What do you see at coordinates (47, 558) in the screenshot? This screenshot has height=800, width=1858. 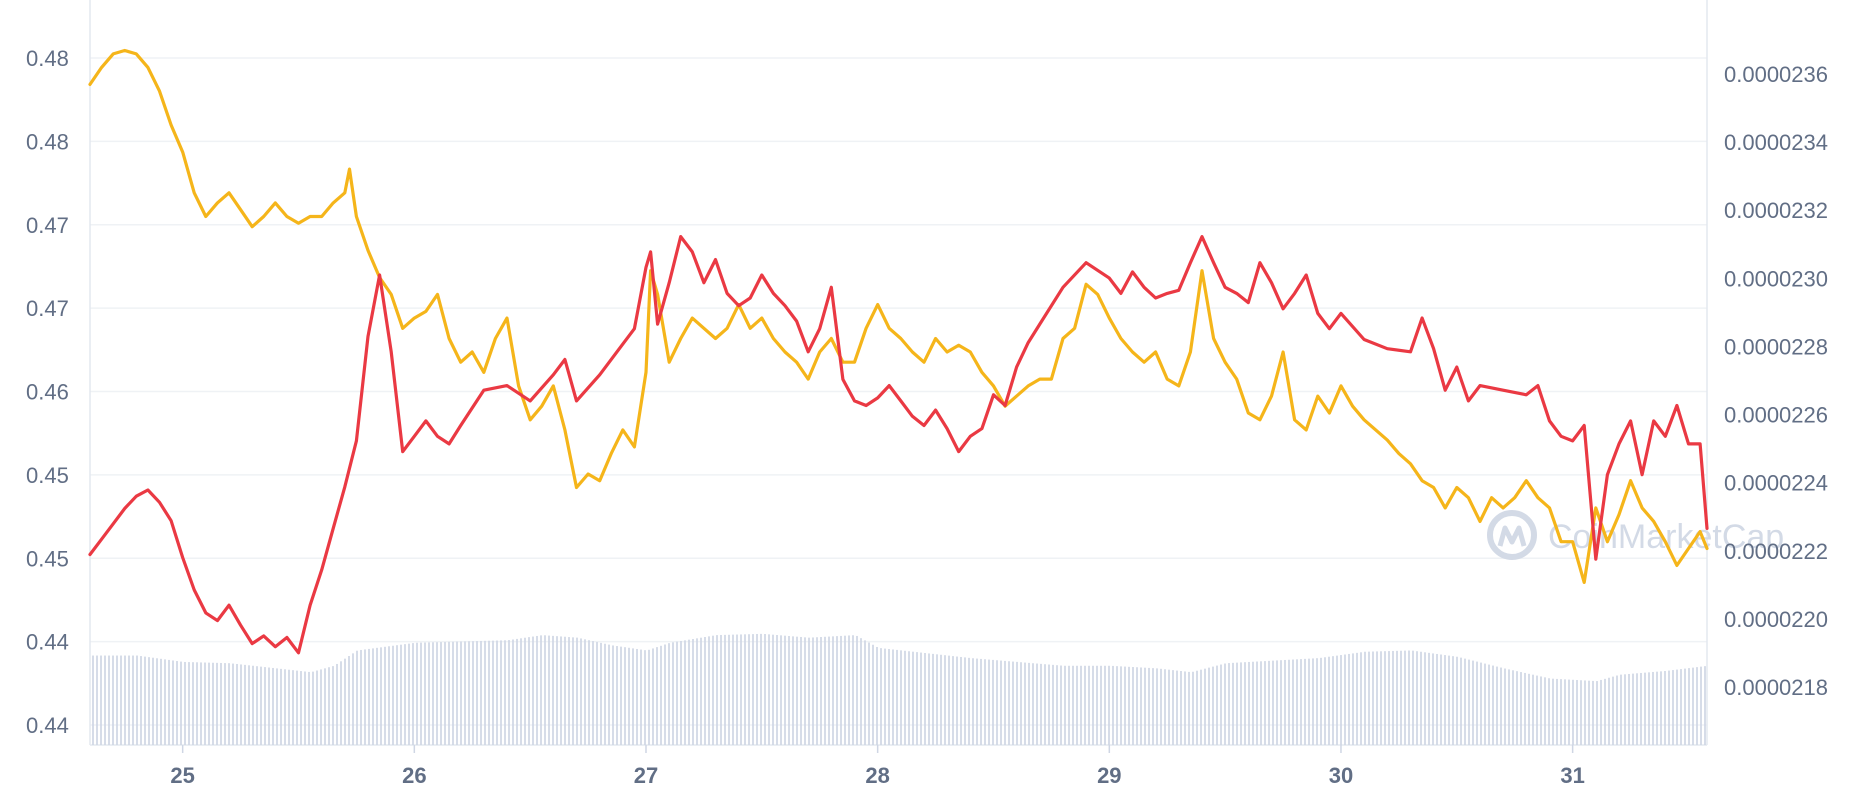 I see `y-left-tick-label: 0.45` at bounding box center [47, 558].